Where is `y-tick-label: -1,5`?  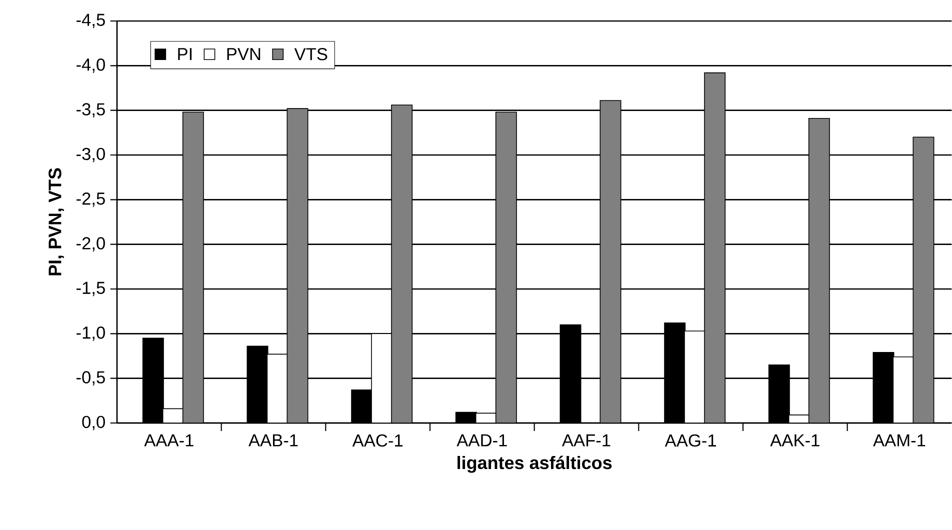
y-tick-label: -1,5 is located at coordinates (90, 289).